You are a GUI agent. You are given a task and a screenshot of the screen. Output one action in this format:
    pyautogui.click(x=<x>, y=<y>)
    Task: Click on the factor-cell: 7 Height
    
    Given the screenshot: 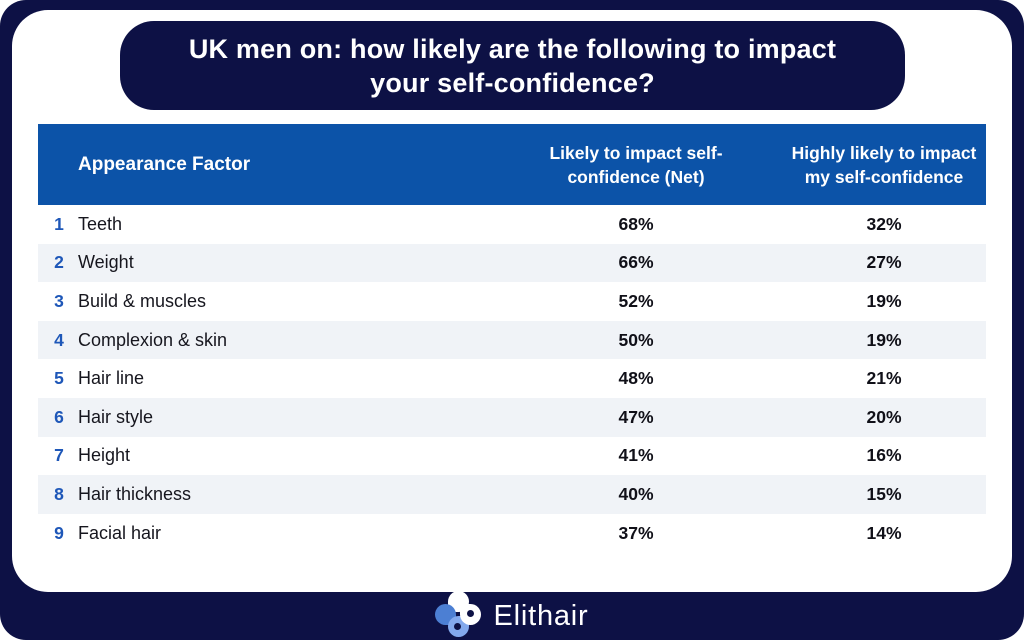 What is the action you would take?
    pyautogui.click(x=264, y=455)
    